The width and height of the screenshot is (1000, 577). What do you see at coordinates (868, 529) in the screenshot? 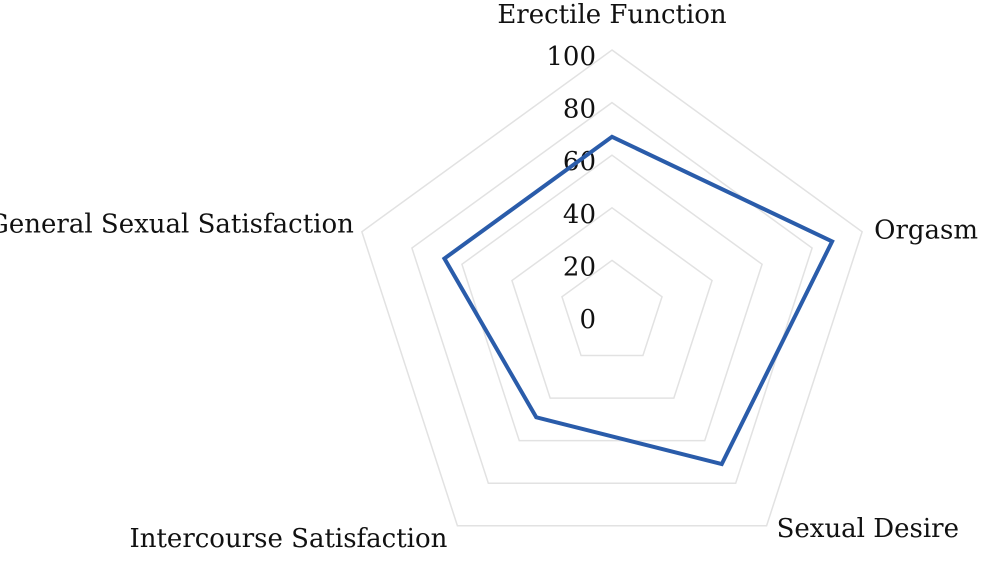
I see `category-label: Sexual Desire` at bounding box center [868, 529].